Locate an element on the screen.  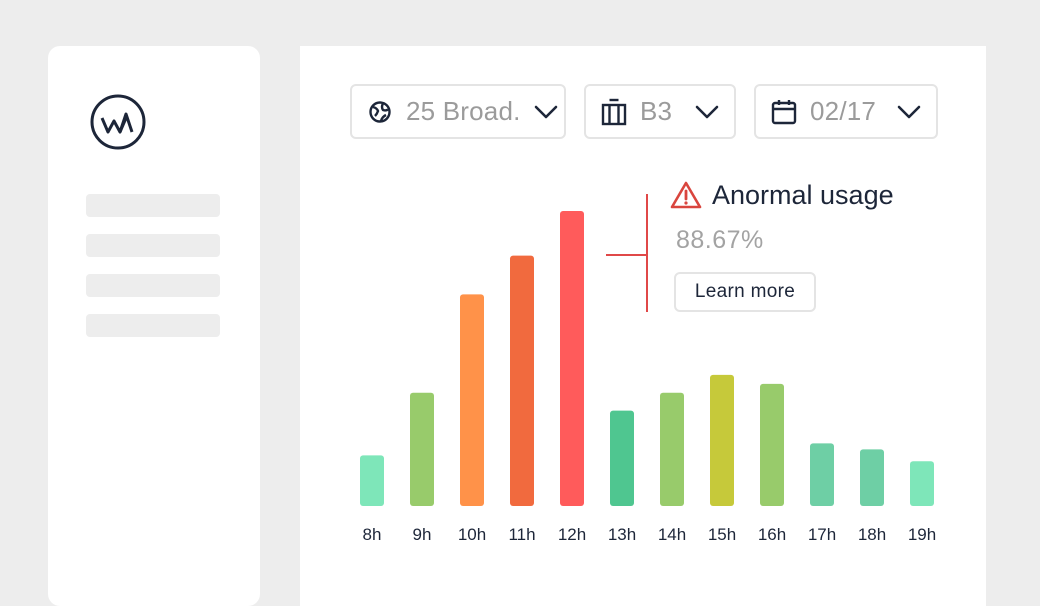
location-label: 25 Broad. is located at coordinates (463, 111).